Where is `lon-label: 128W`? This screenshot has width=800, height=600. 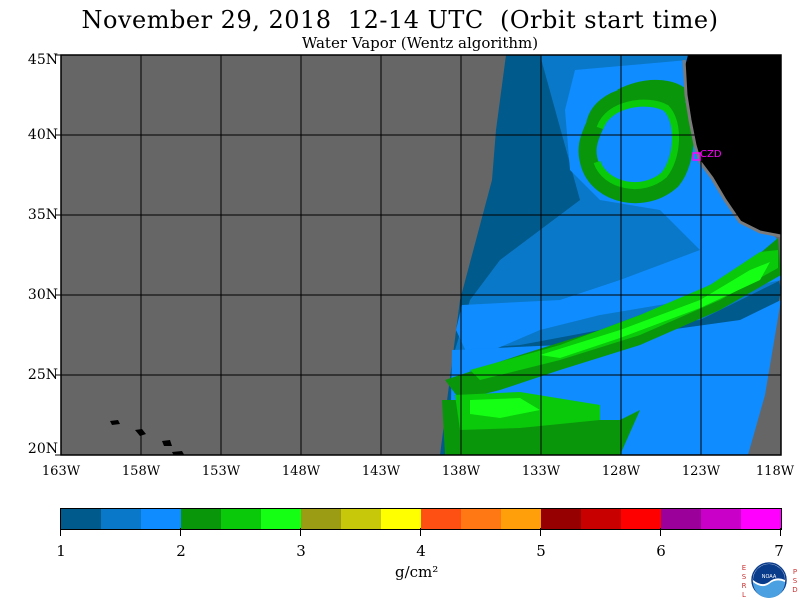
lon-label: 128W is located at coordinates (621, 471).